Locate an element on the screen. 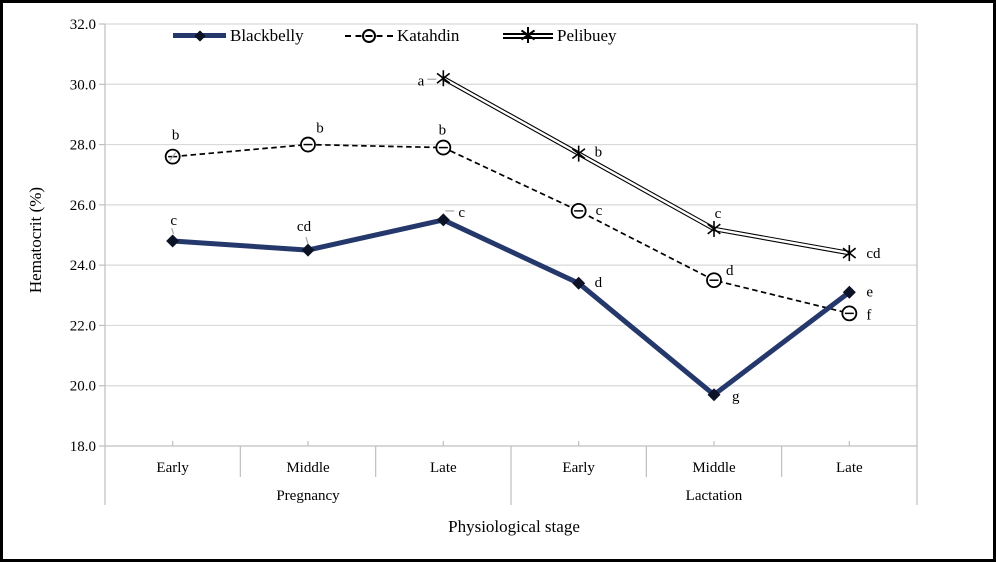  point-label-blackbelly-1: cd is located at coordinates (304, 227).